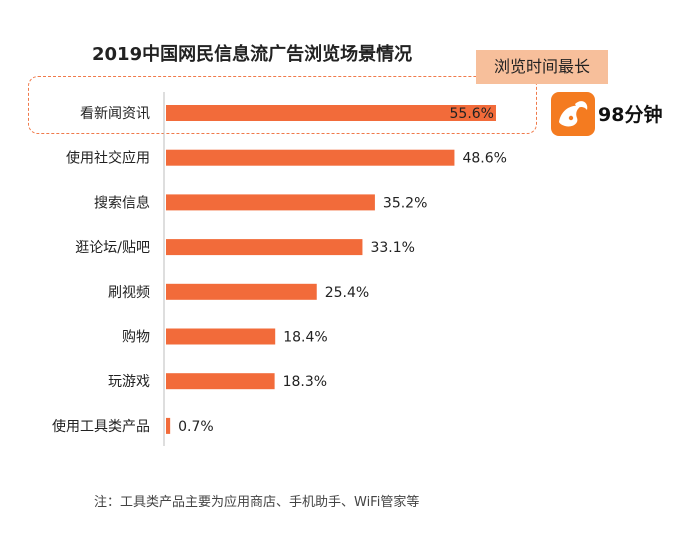  What do you see at coordinates (392, 248) in the screenshot?
I see `value-label: 33.1%` at bounding box center [392, 248].